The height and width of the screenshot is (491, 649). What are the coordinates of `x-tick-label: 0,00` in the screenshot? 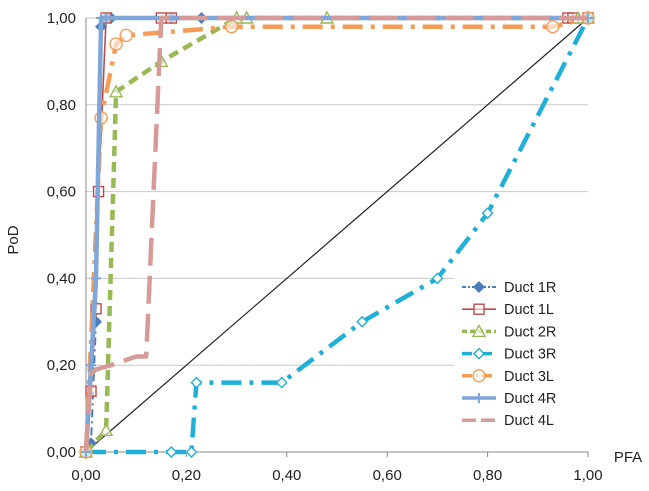 It's located at (85, 475).